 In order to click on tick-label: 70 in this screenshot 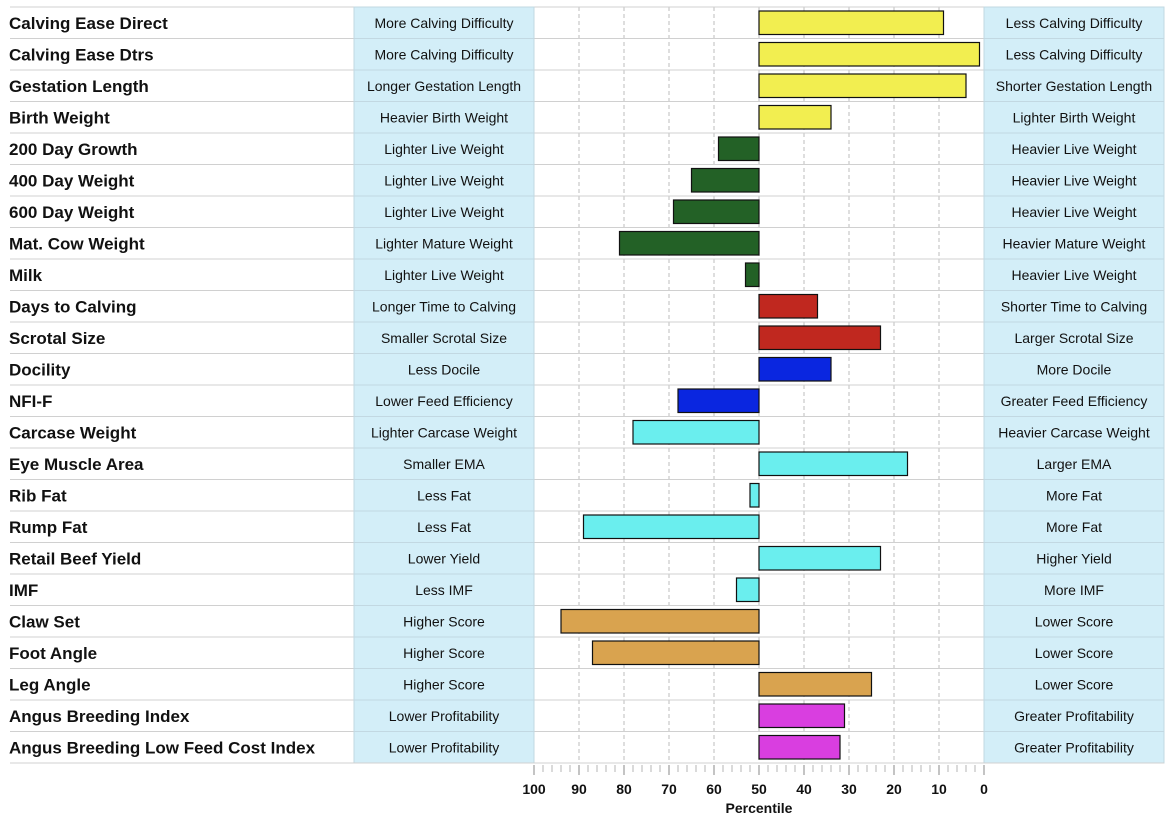, I will do `click(669, 789)`.